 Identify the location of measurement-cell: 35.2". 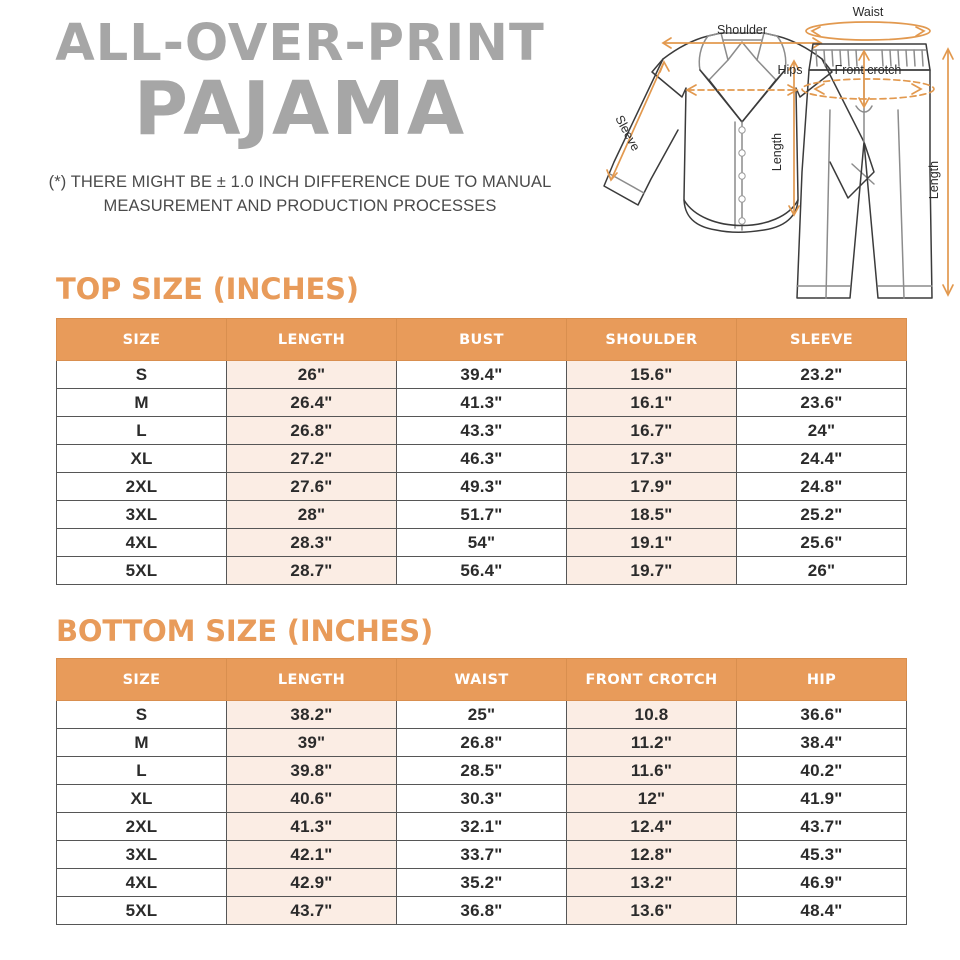
(481, 882).